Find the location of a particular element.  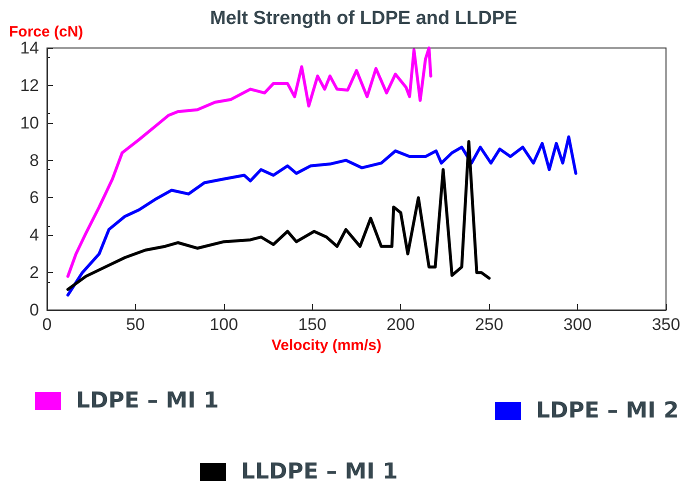

legend-label: LDPE – MI 1 is located at coordinates (147, 401).